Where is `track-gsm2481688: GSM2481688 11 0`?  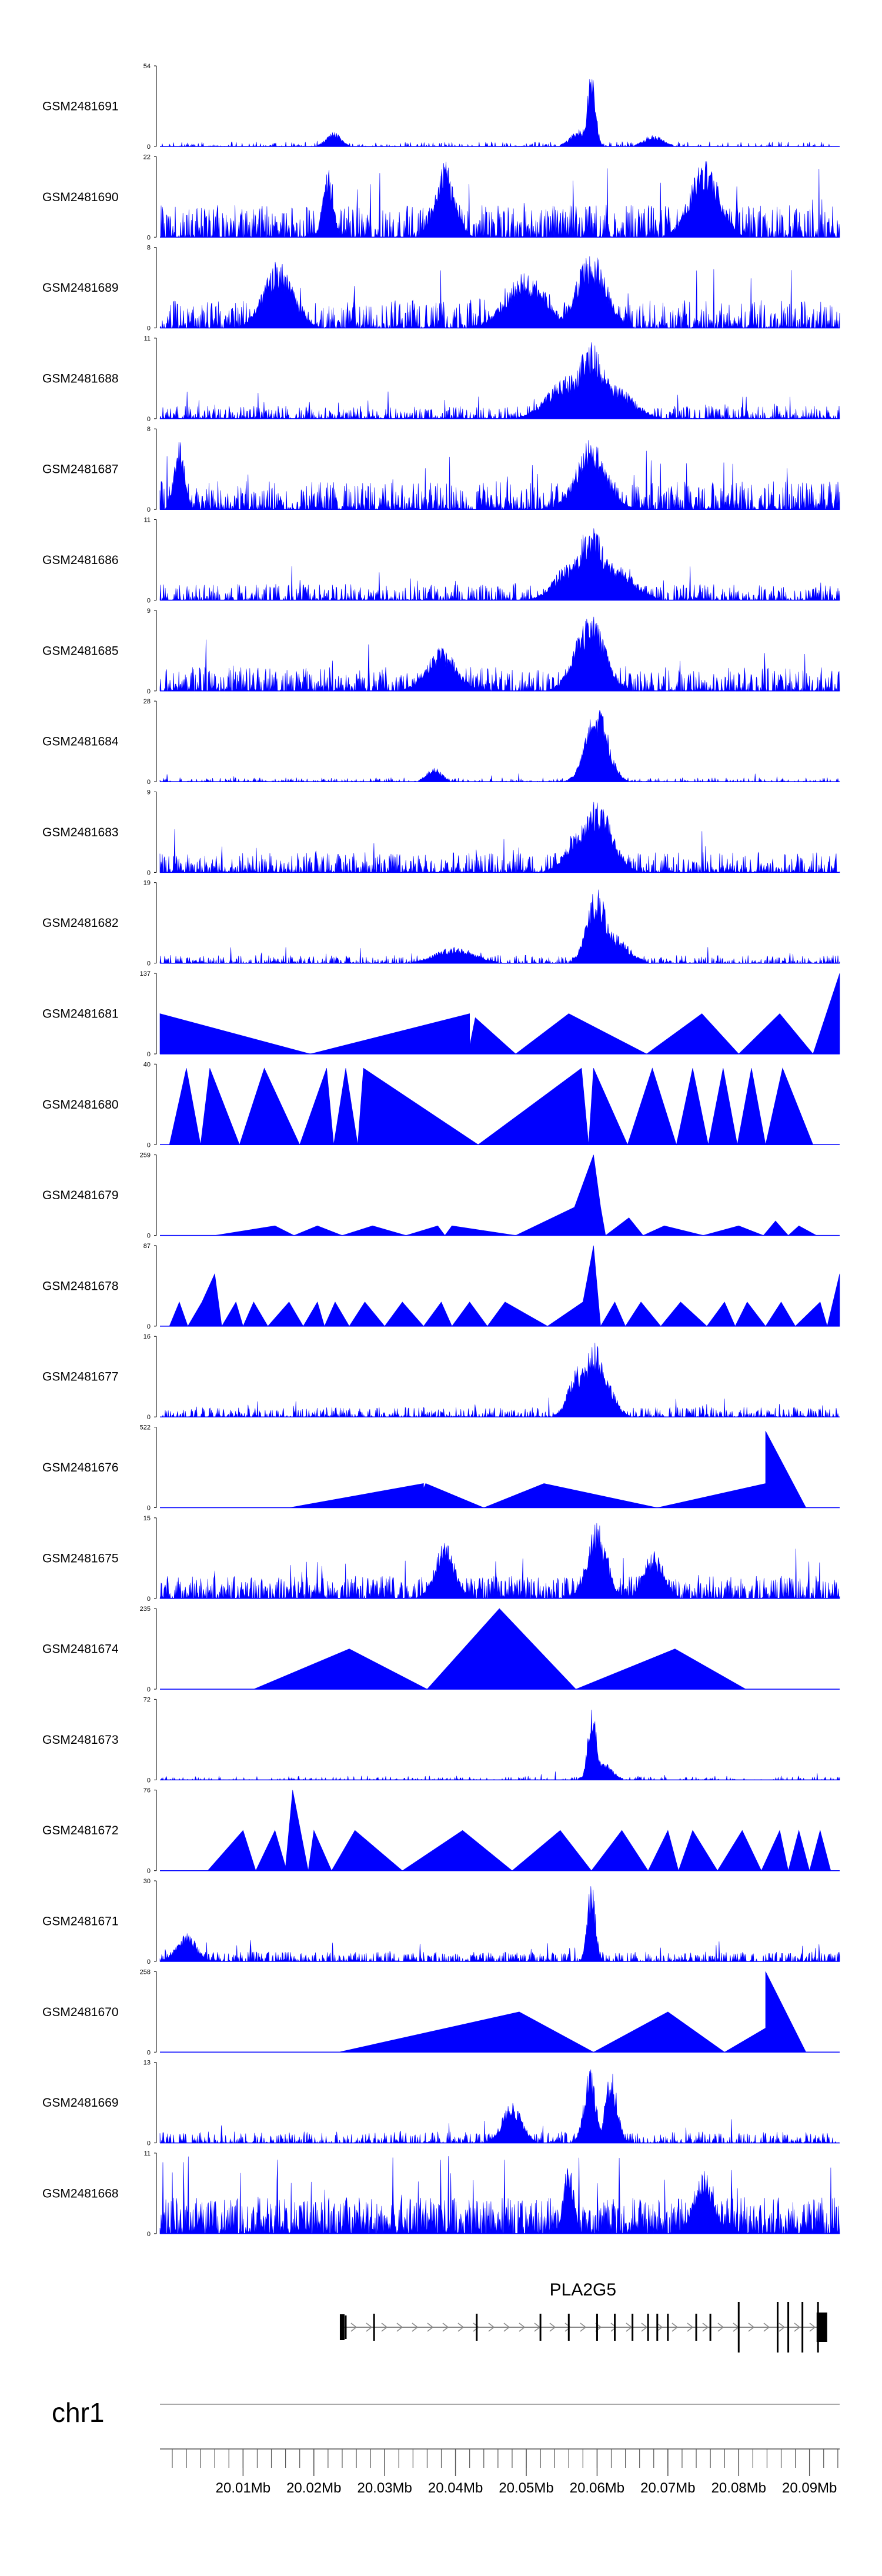 track-gsm2481688: GSM2481688 11 0 is located at coordinates (441, 379).